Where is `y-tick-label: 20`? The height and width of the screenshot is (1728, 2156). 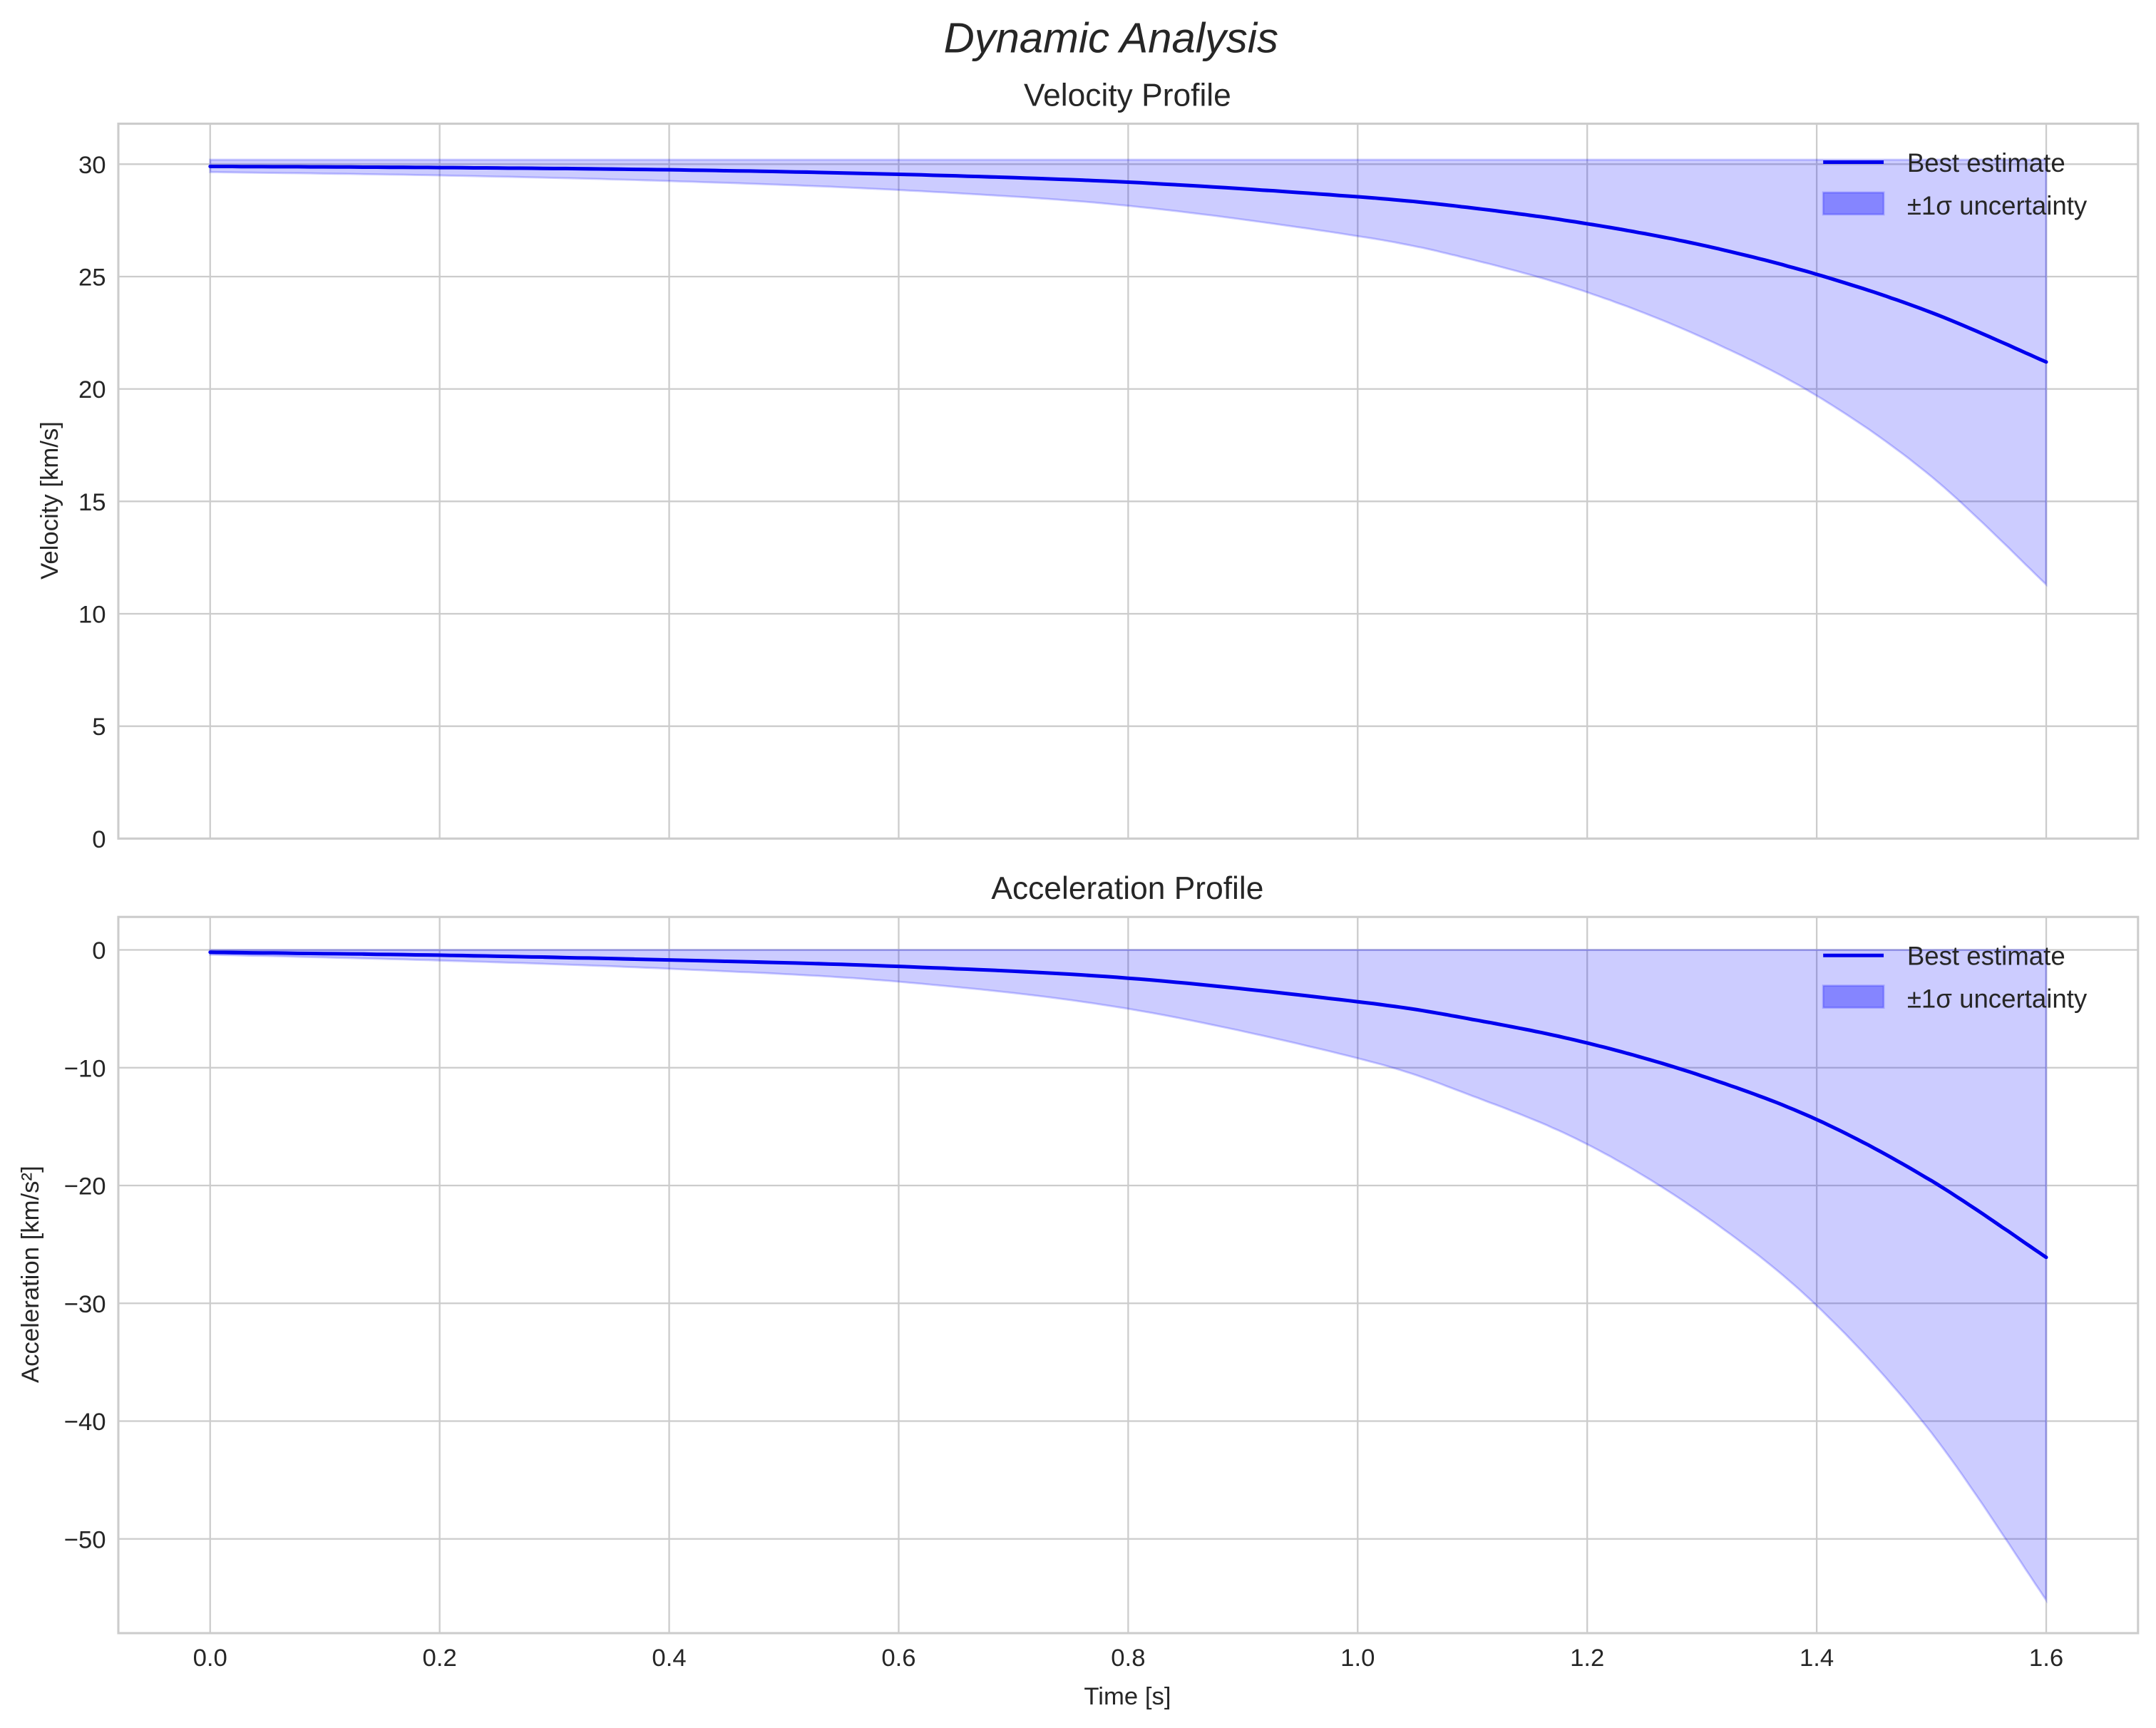
y-tick-label: 20 is located at coordinates (92, 389).